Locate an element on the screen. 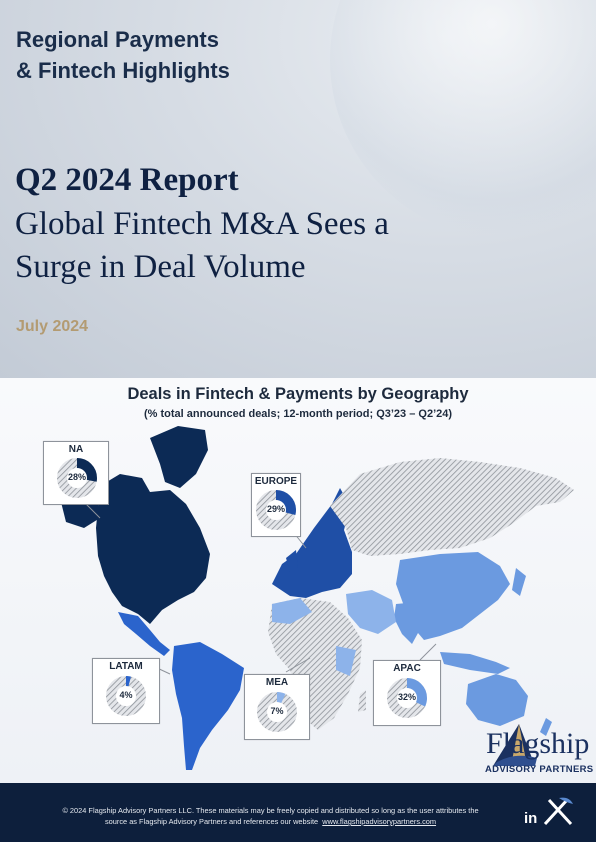 The width and height of the screenshot is (596, 842). region-south-america is located at coordinates (208, 706).